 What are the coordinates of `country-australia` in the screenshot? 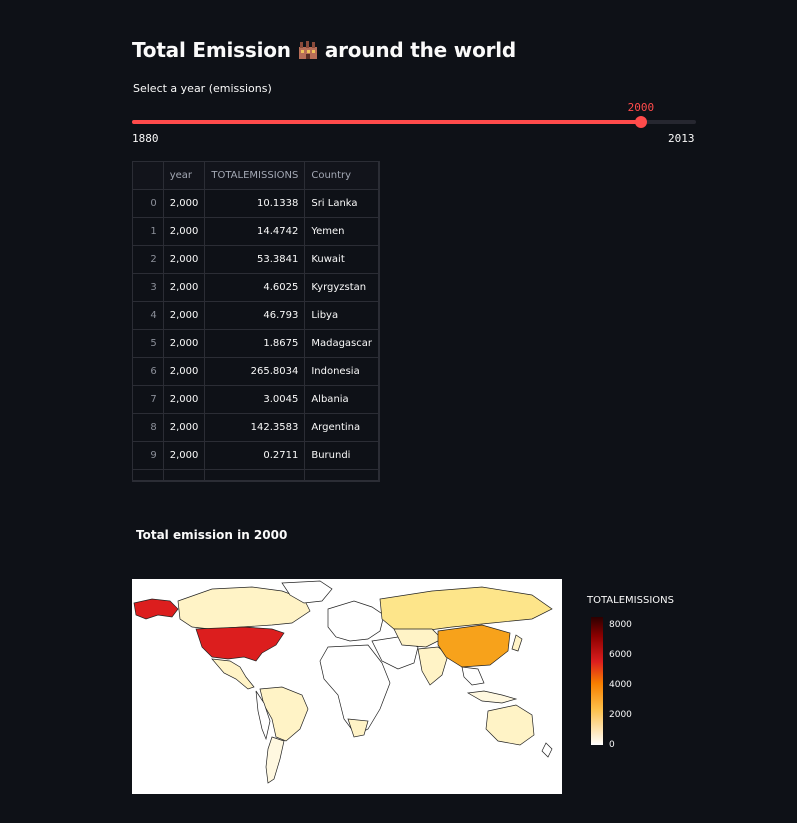 It's located at (510, 725).